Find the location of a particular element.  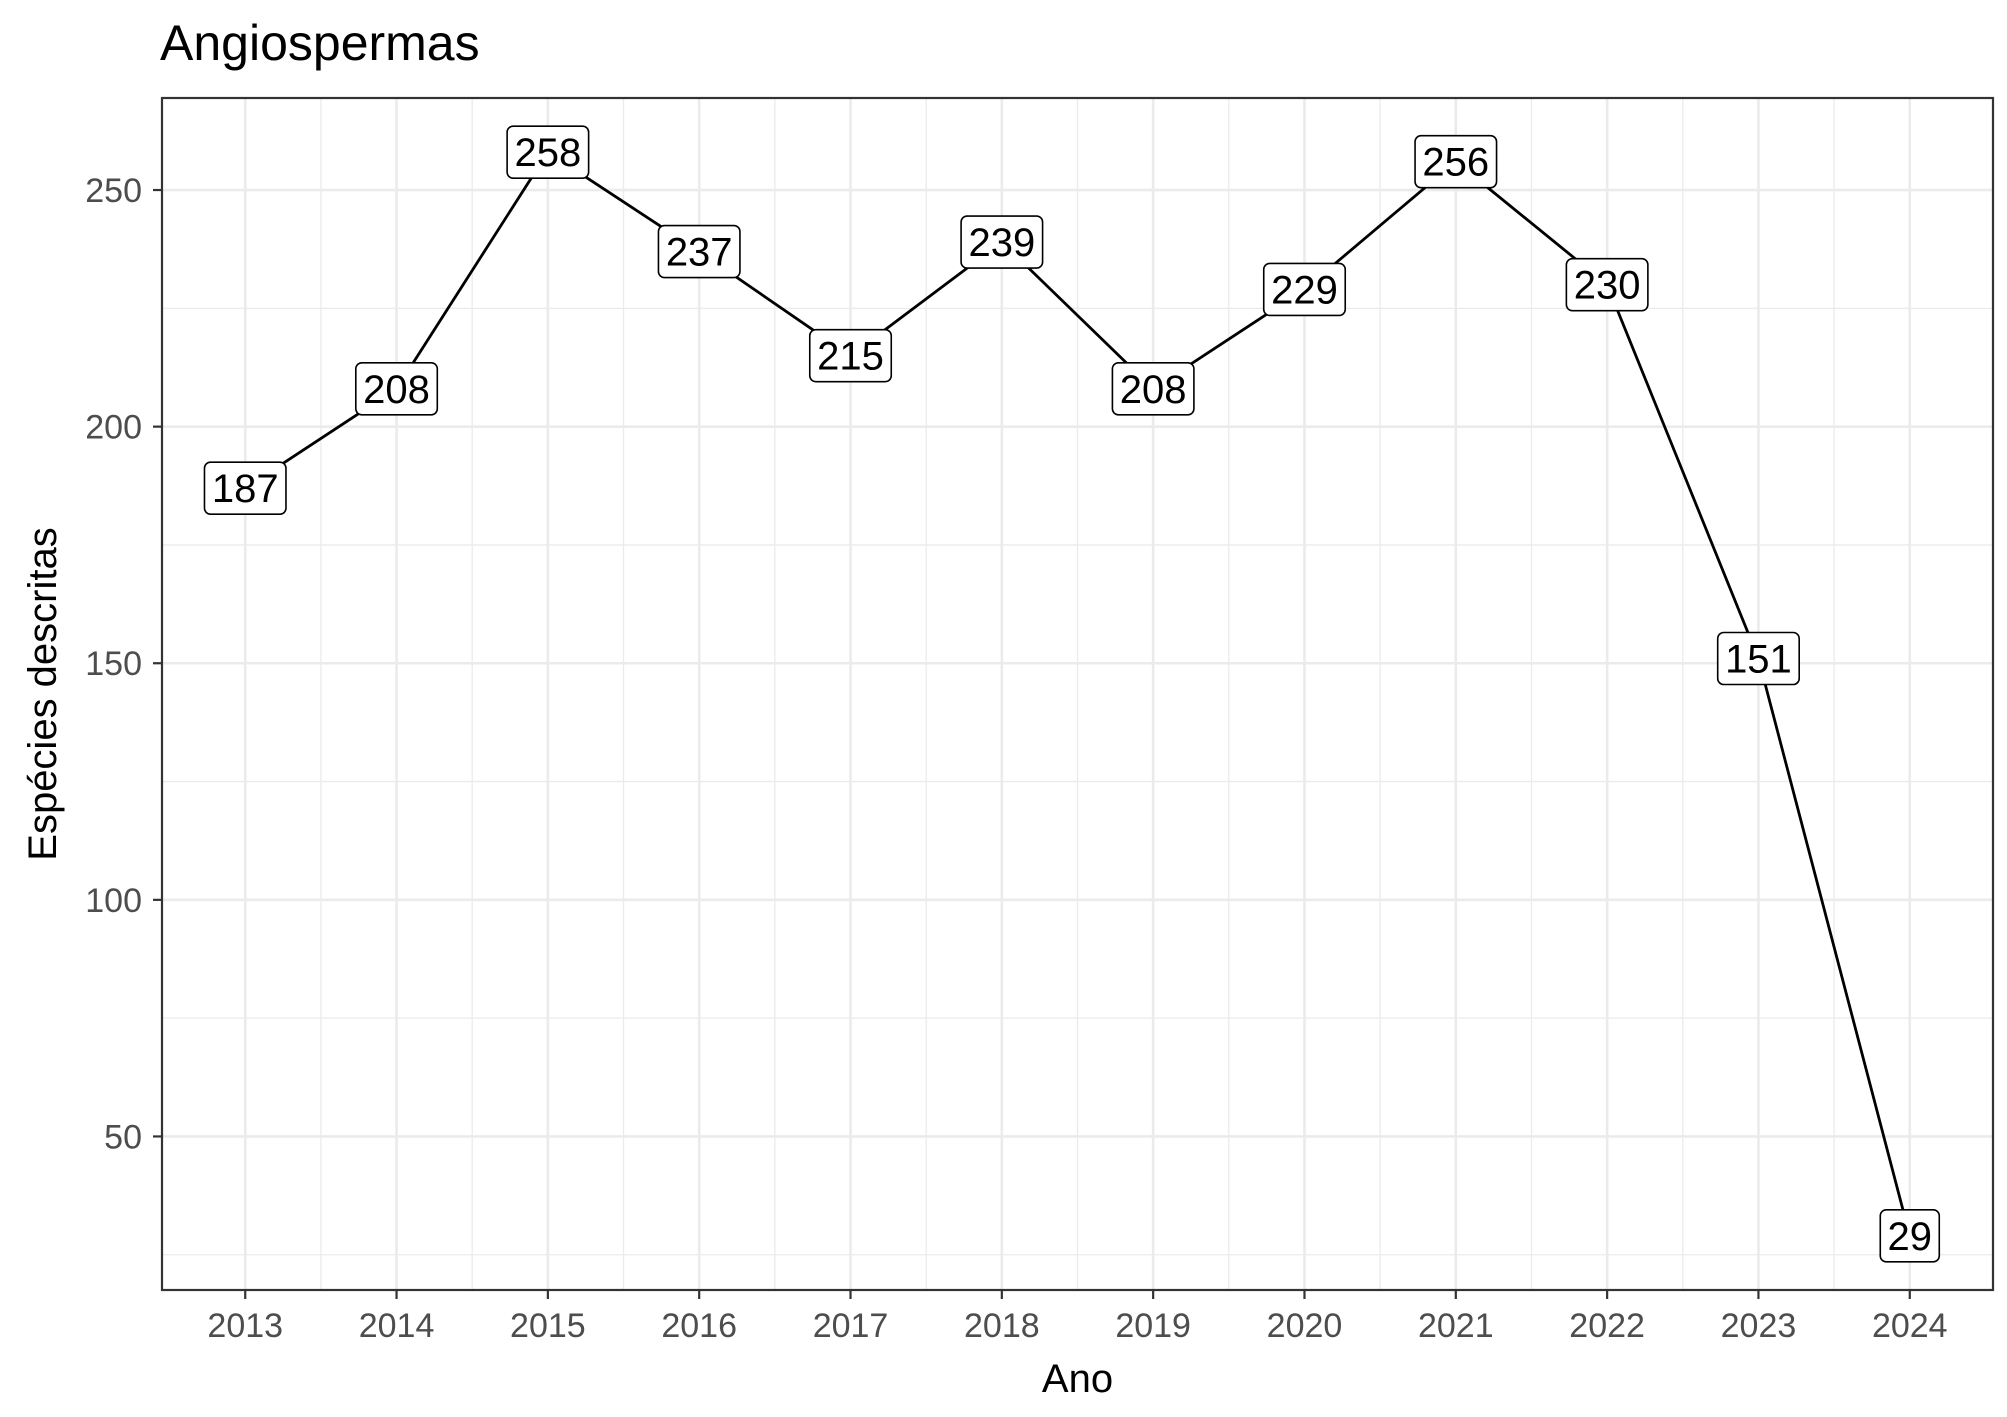

data-label-text: 237 is located at coordinates (699, 253).